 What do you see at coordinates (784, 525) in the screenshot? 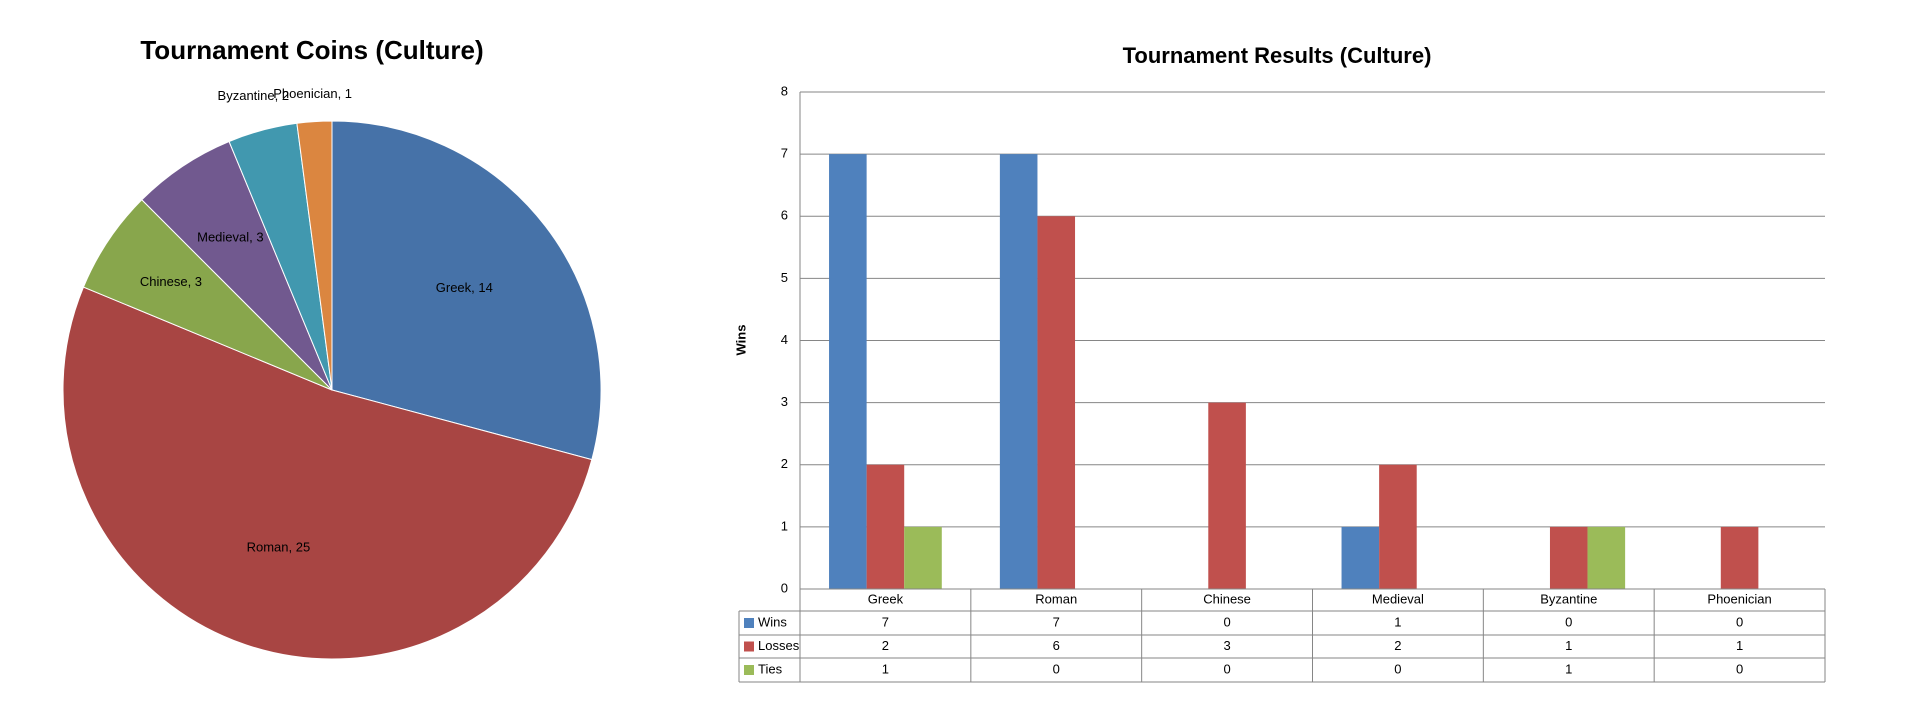
I see `y-tick-label: 1` at bounding box center [784, 525].